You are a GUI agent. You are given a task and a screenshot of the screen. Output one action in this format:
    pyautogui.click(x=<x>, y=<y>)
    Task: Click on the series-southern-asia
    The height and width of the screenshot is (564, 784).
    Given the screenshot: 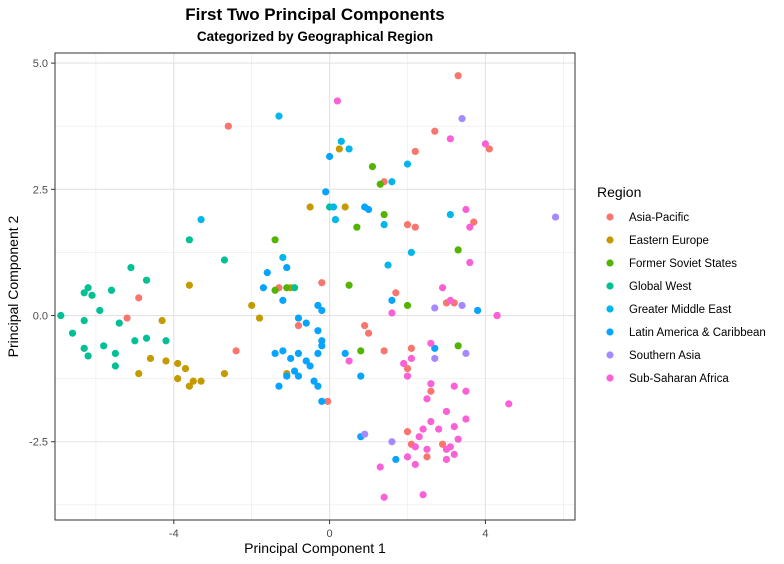 What is the action you would take?
    pyautogui.click(x=460, y=280)
    